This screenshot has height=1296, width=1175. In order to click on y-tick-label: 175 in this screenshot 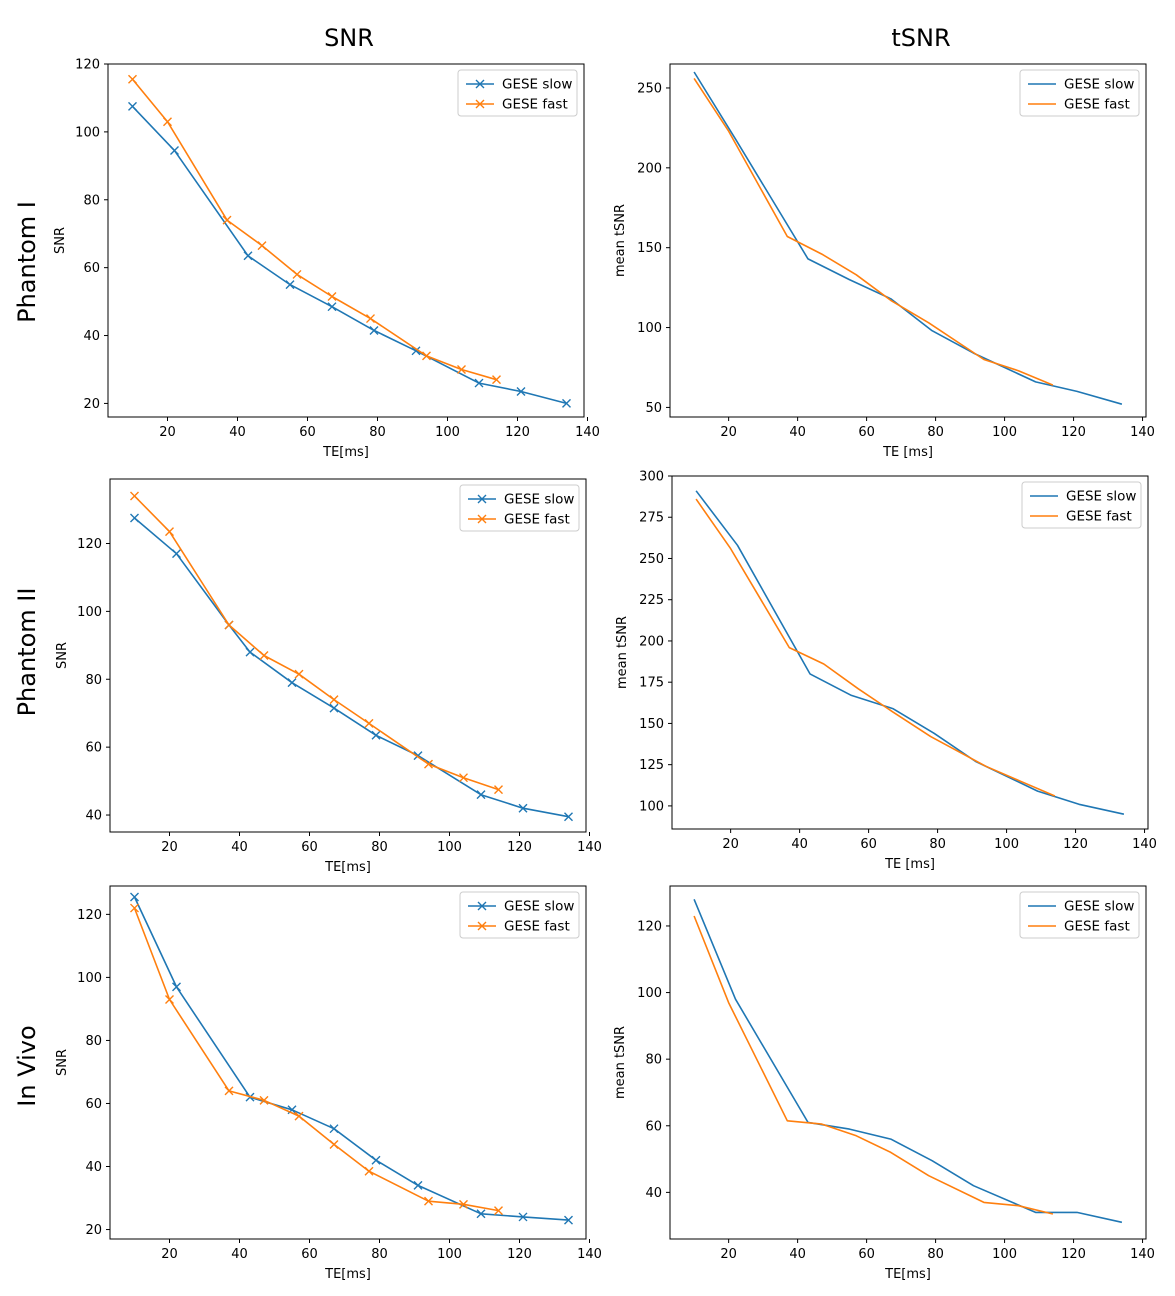, I will do `click(651, 683)`.